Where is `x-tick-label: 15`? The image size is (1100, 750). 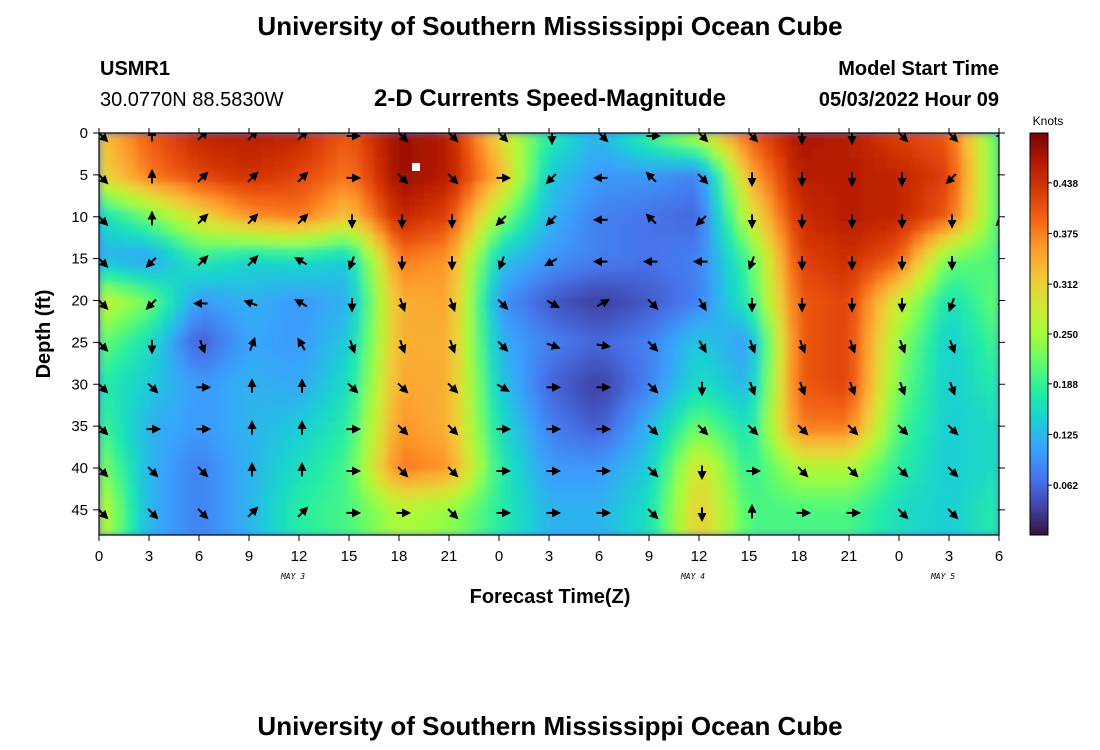 x-tick-label: 15 is located at coordinates (749, 556).